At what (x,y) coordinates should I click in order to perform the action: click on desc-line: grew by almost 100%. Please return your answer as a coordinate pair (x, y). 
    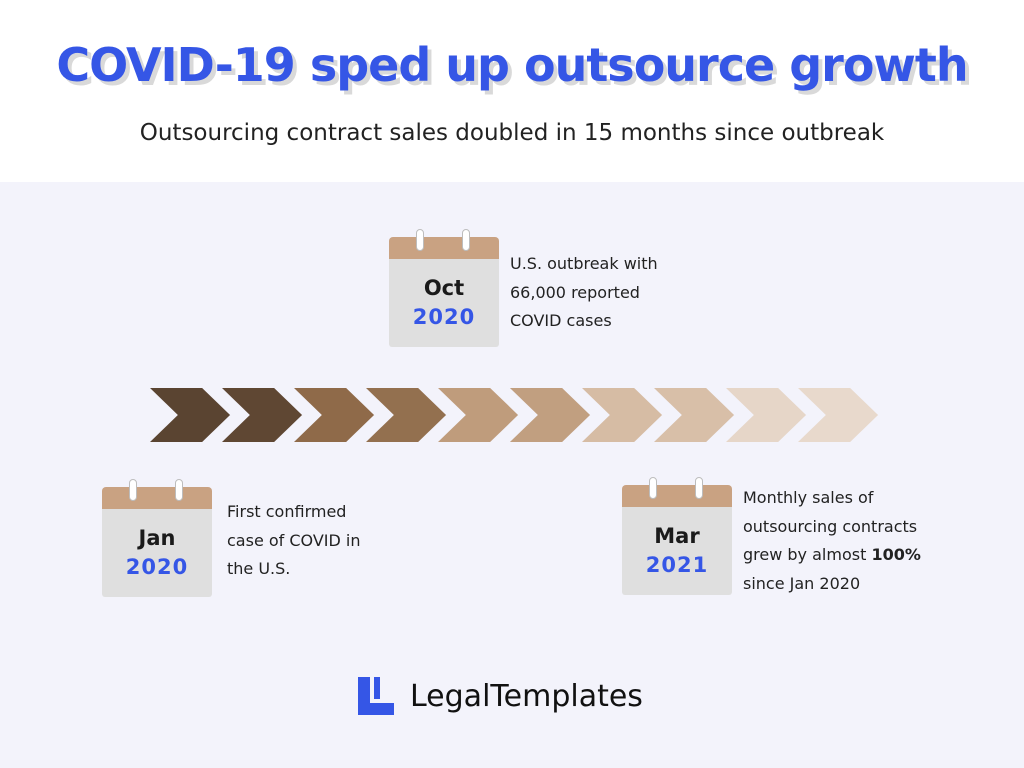
    Looking at the image, I should click on (832, 555).